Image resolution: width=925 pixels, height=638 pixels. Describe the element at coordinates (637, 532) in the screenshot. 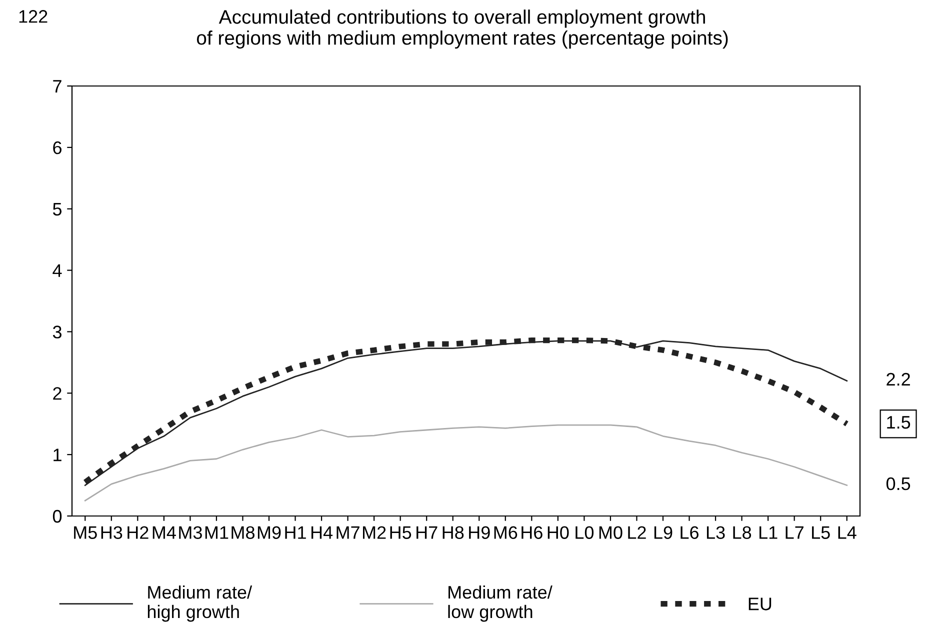

I see `x-tick-label: L2` at that location.